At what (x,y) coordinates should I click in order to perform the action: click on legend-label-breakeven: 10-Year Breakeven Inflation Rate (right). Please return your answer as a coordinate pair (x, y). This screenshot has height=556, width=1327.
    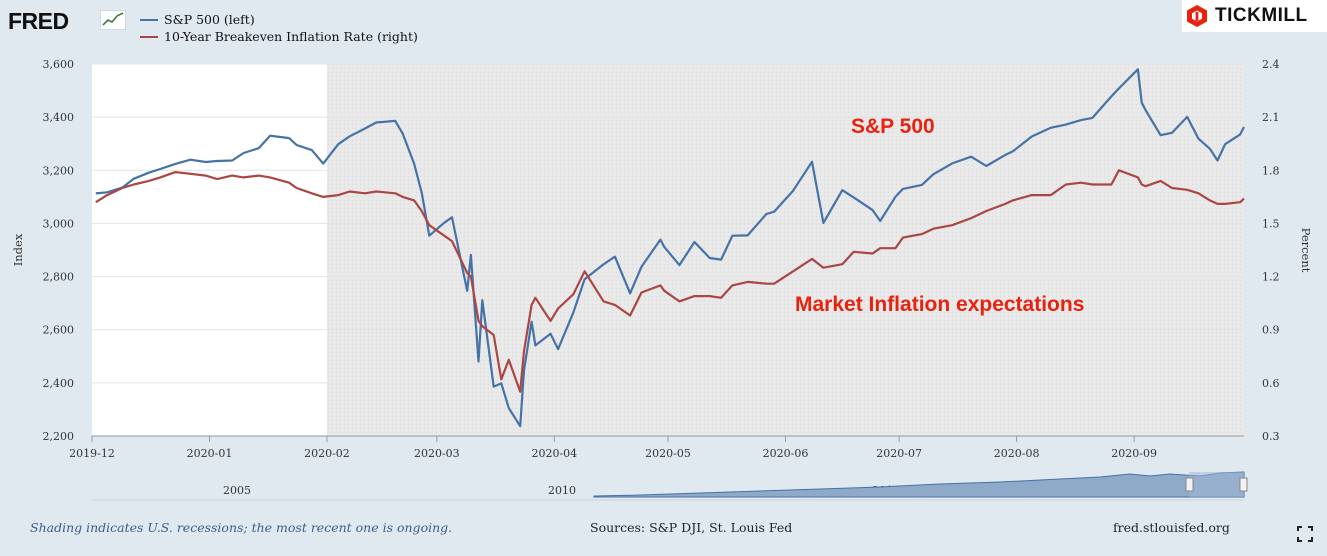
    Looking at the image, I should click on (291, 36).